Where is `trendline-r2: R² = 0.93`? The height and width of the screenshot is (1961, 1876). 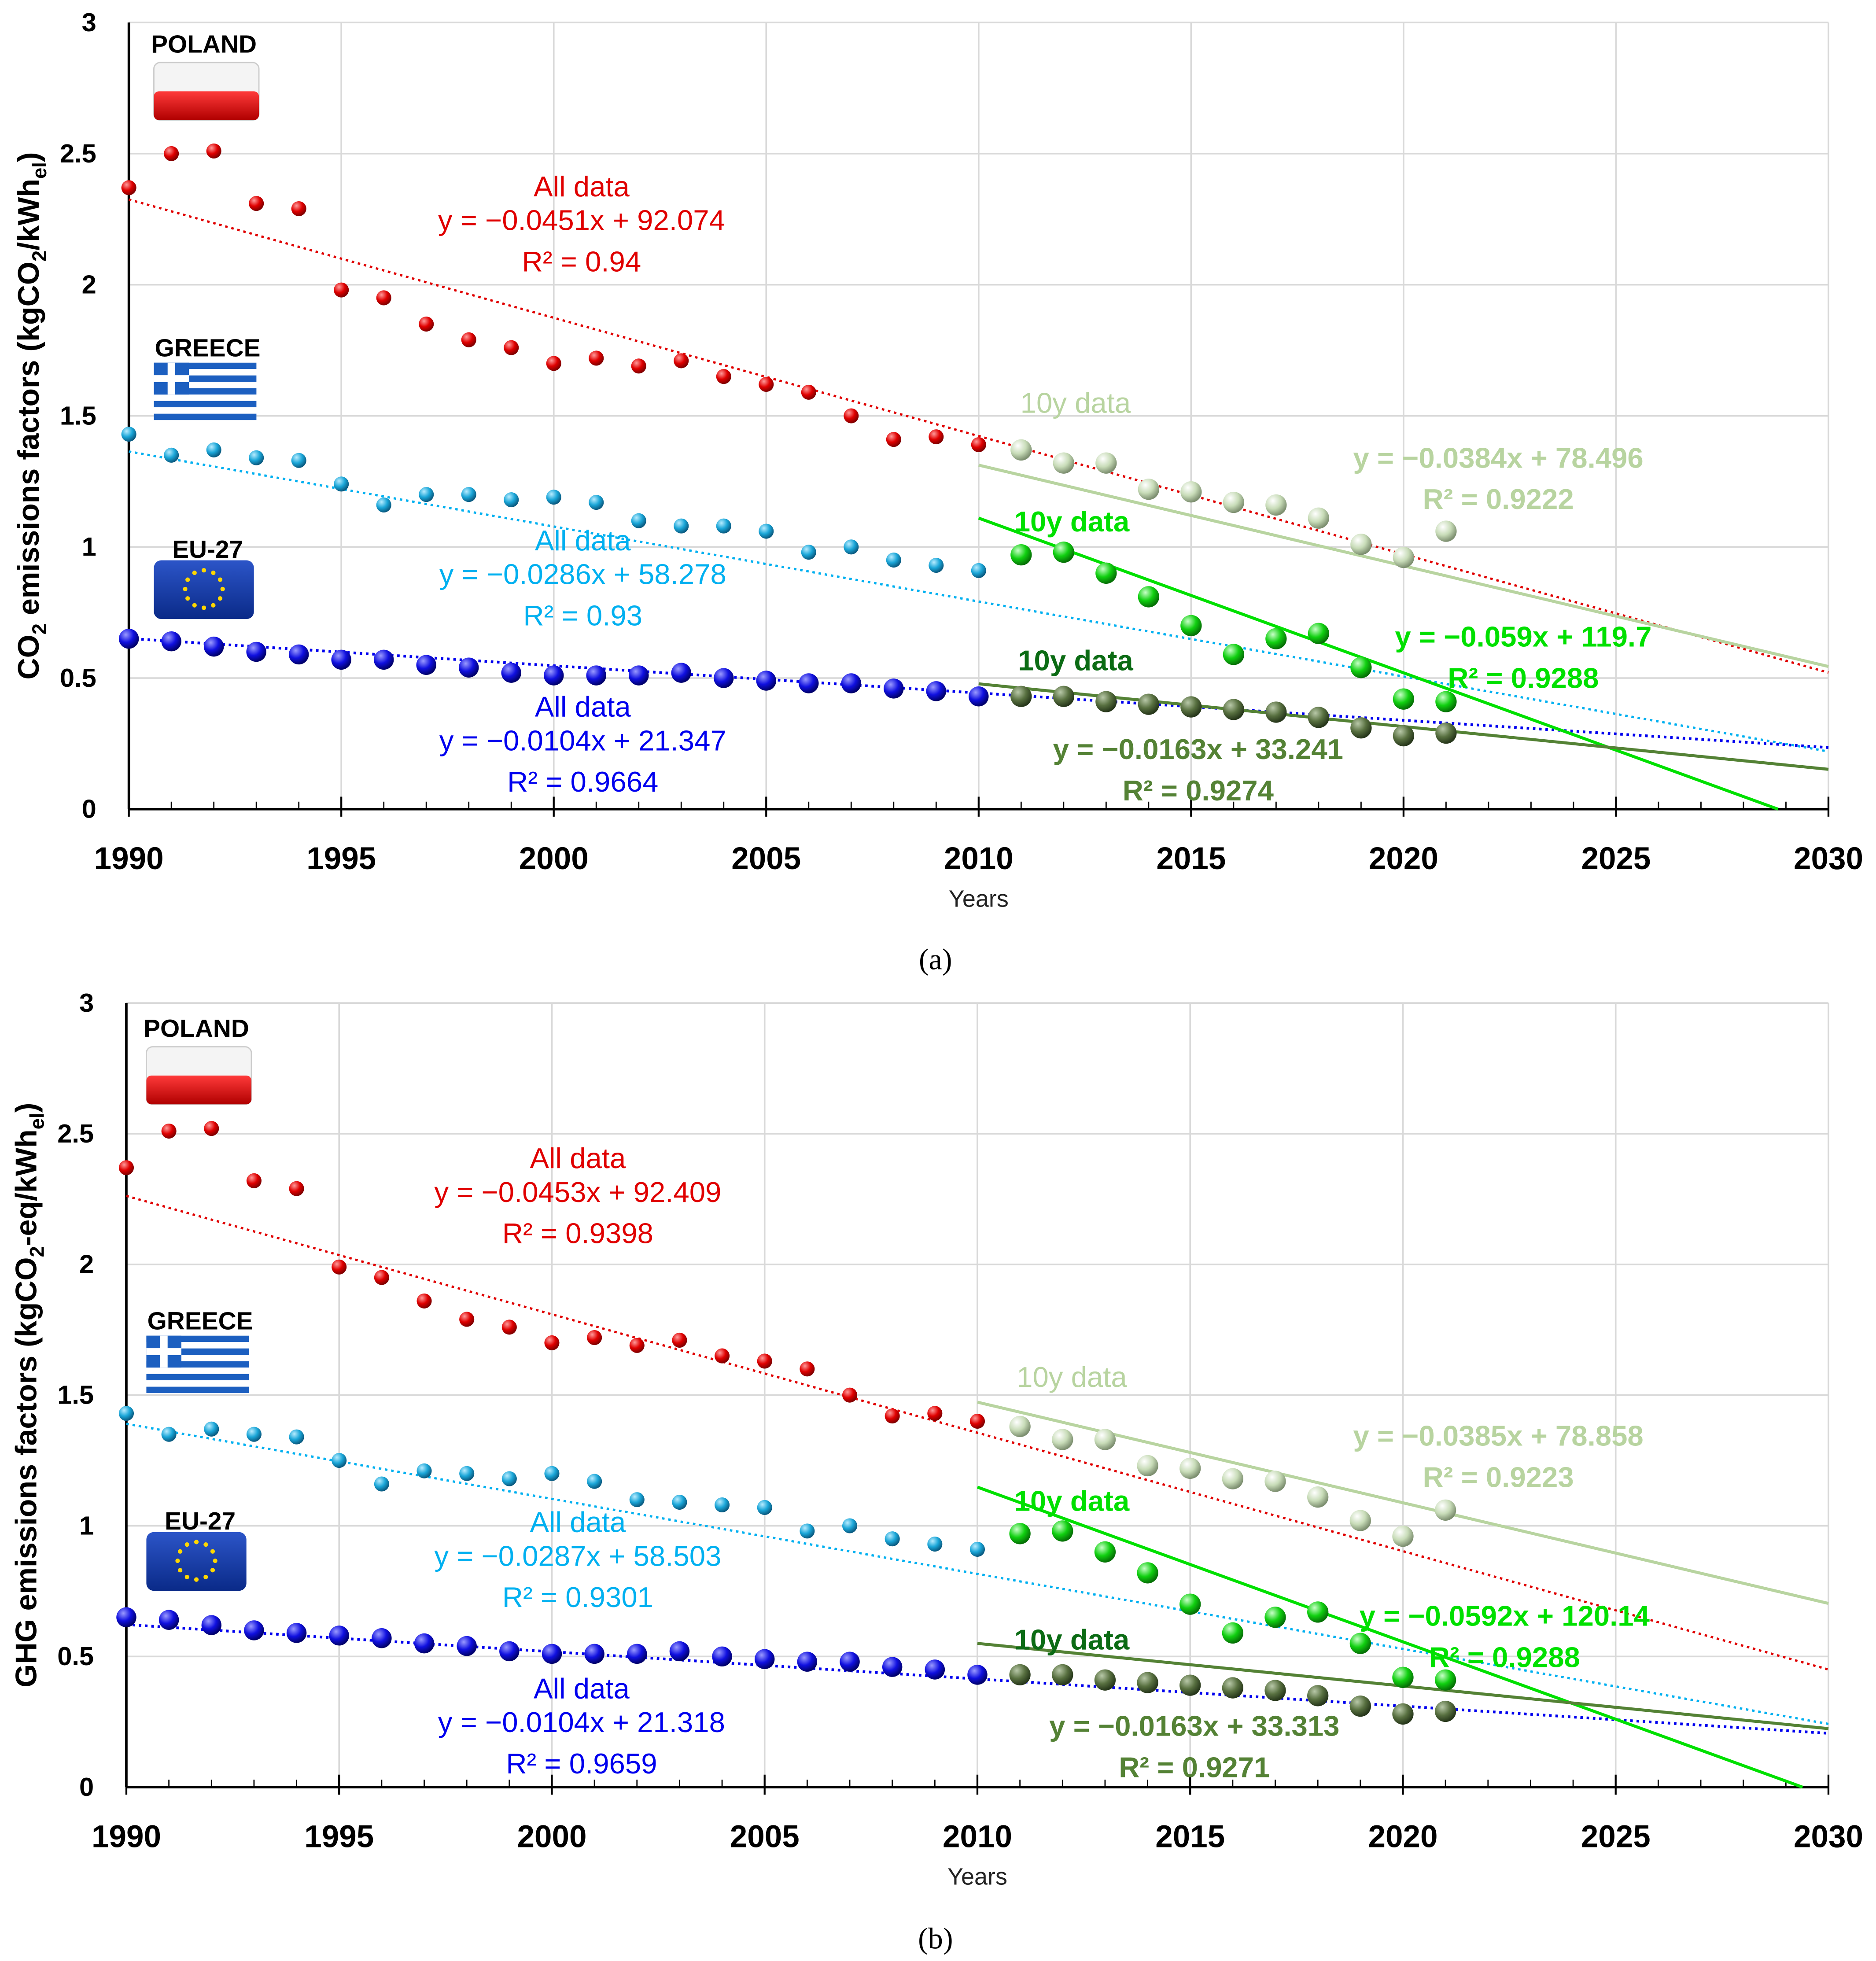
trendline-r2: R² = 0.93 is located at coordinates (583, 615).